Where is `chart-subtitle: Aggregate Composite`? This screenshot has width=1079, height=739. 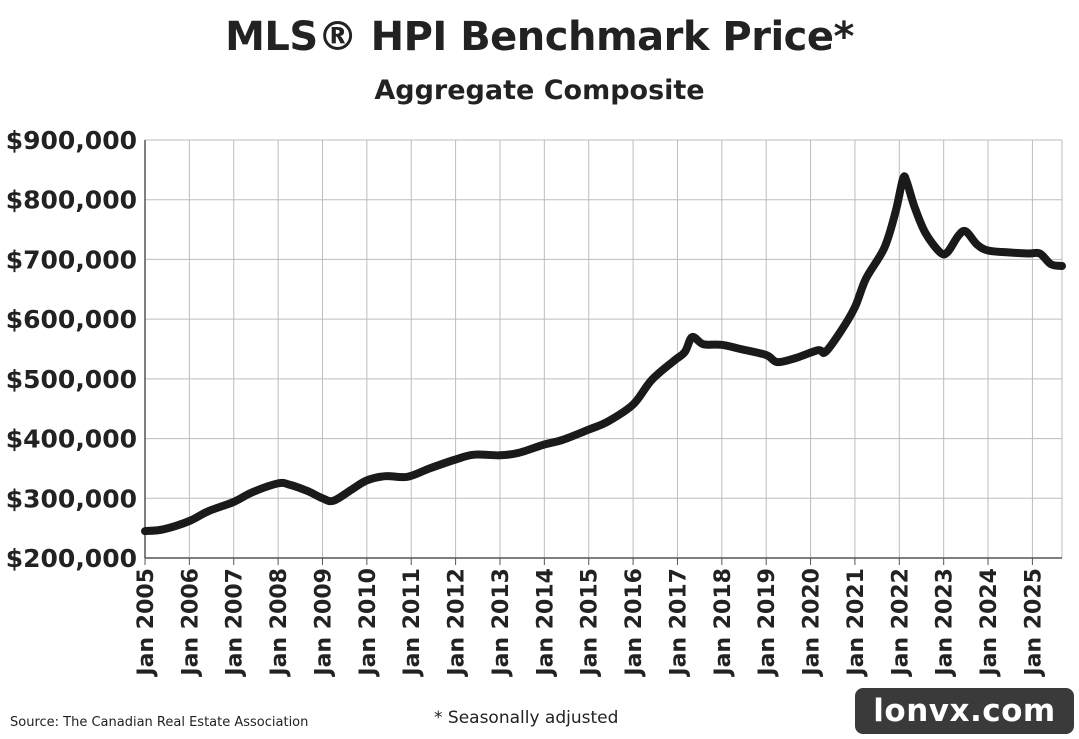 chart-subtitle: Aggregate Composite is located at coordinates (539, 90).